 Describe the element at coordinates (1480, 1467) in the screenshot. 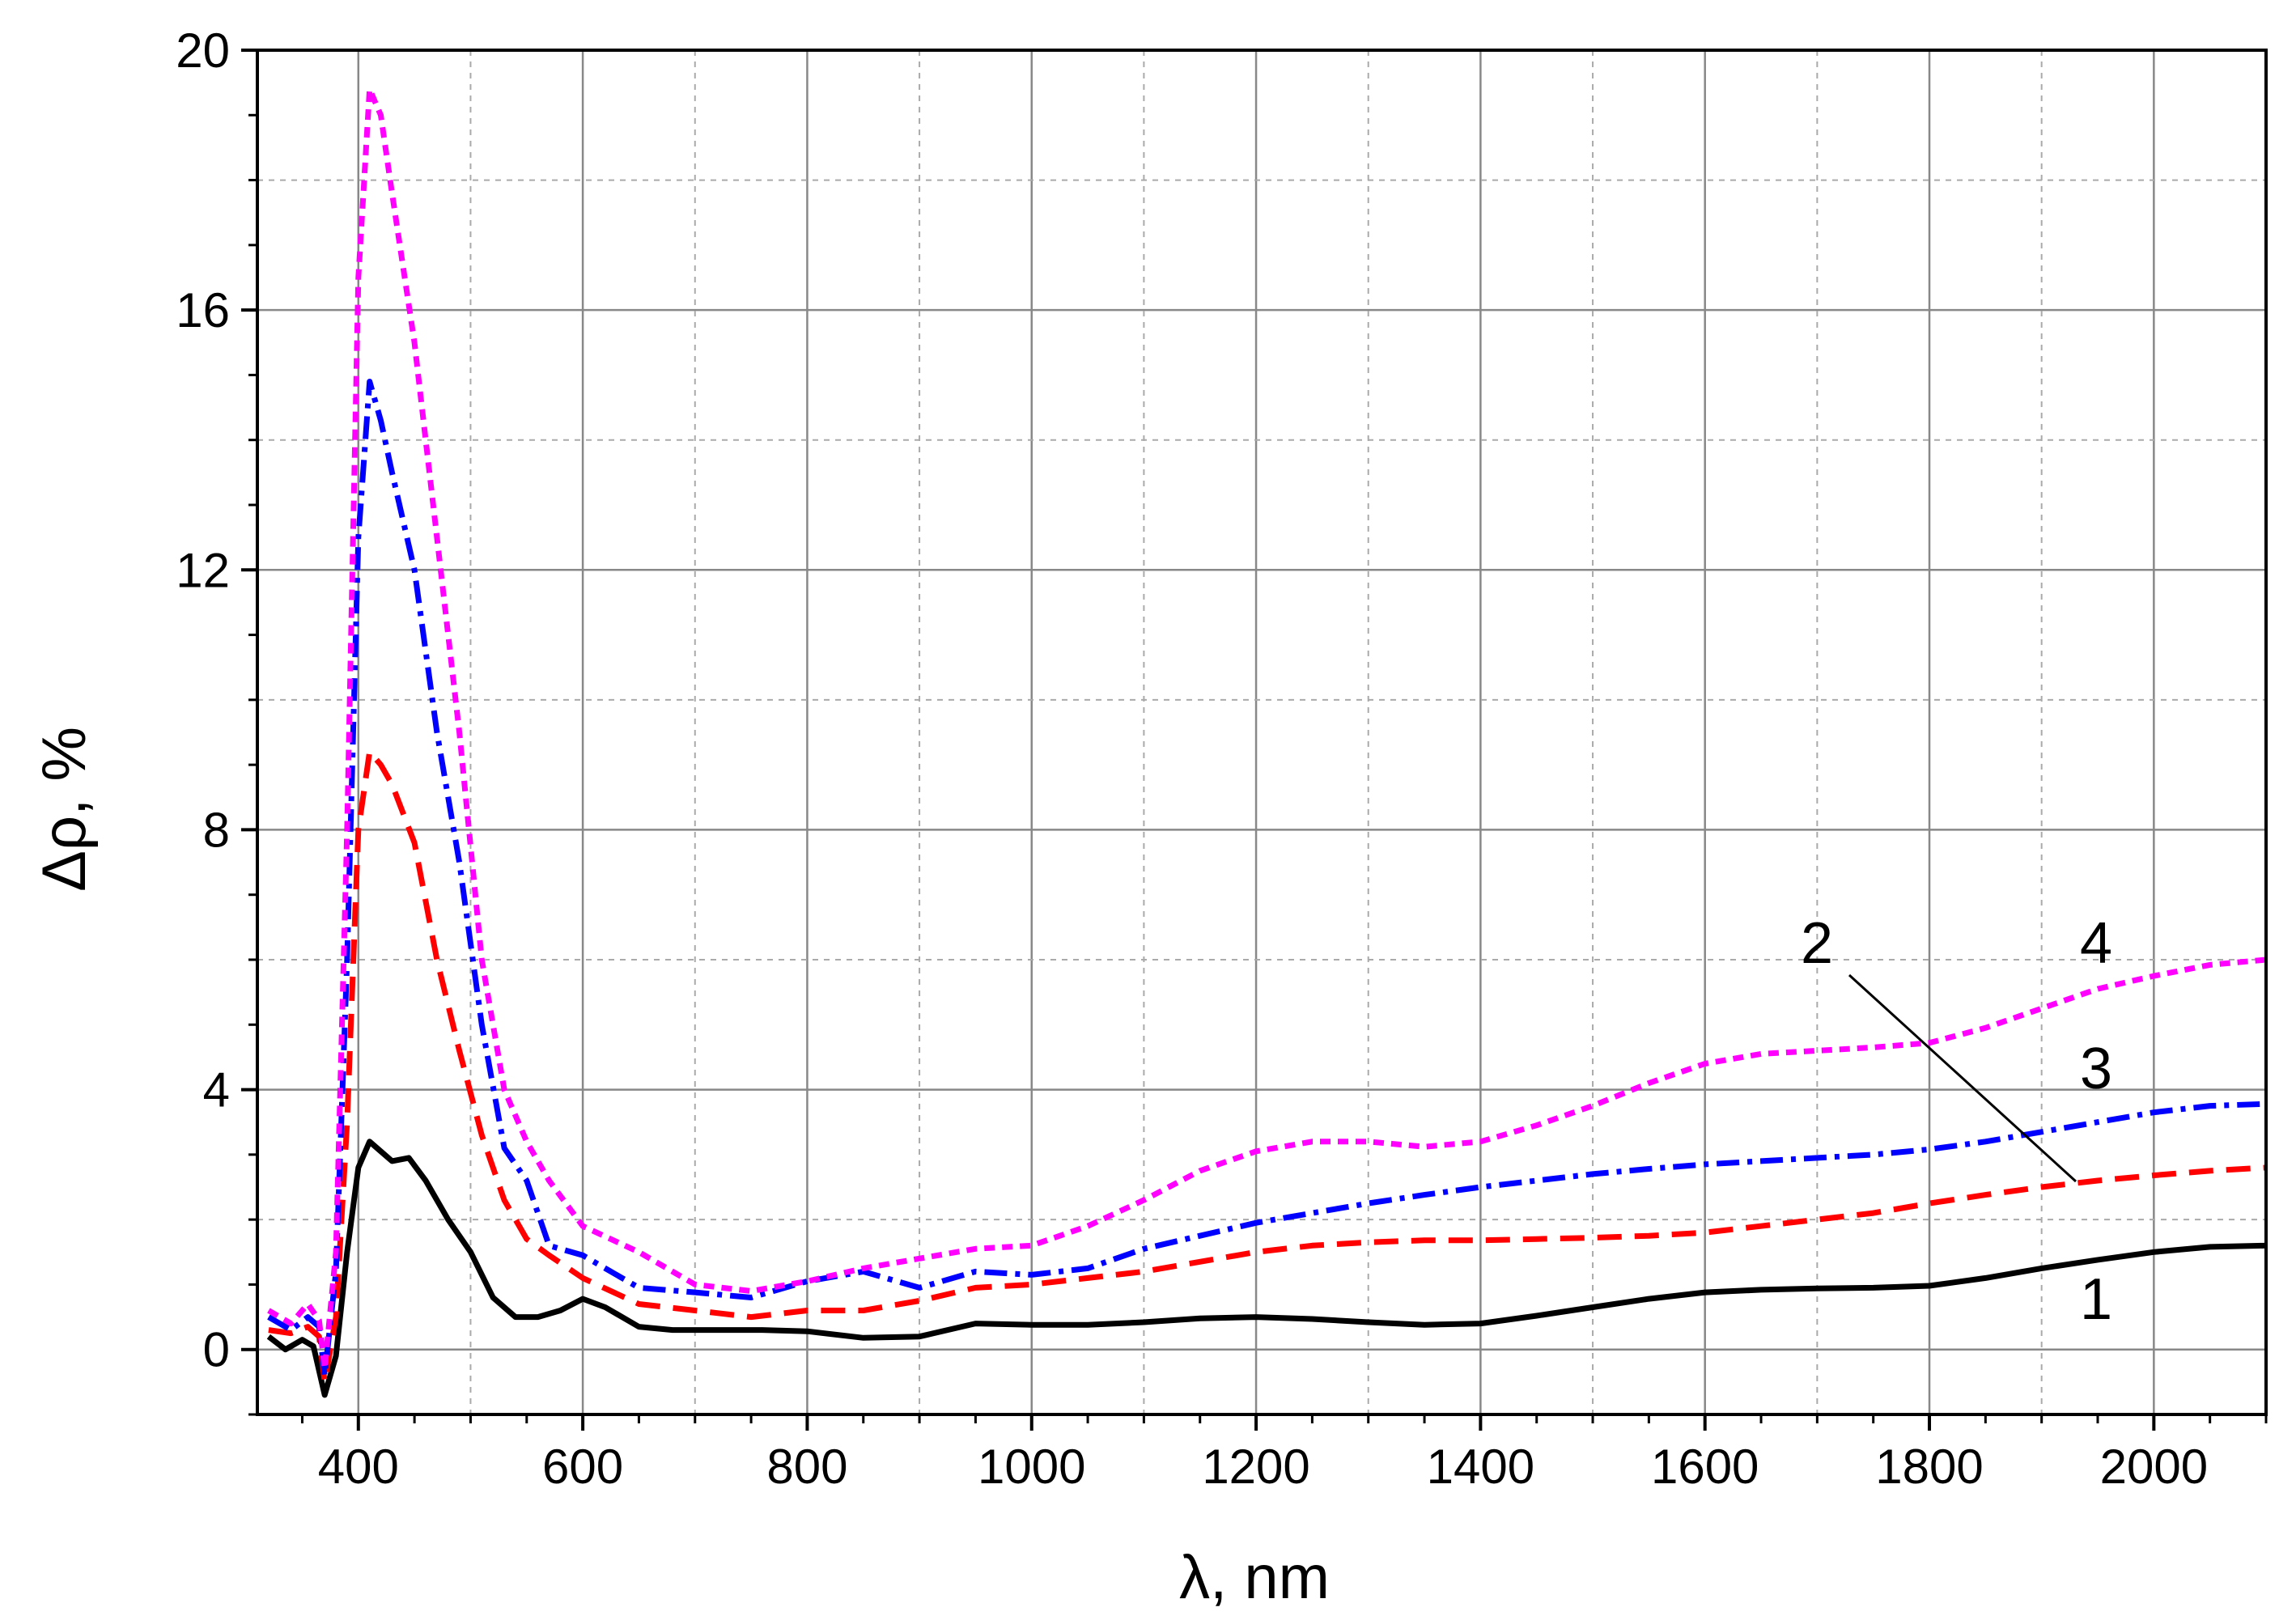

I see `x-tick-label: 1400` at that location.